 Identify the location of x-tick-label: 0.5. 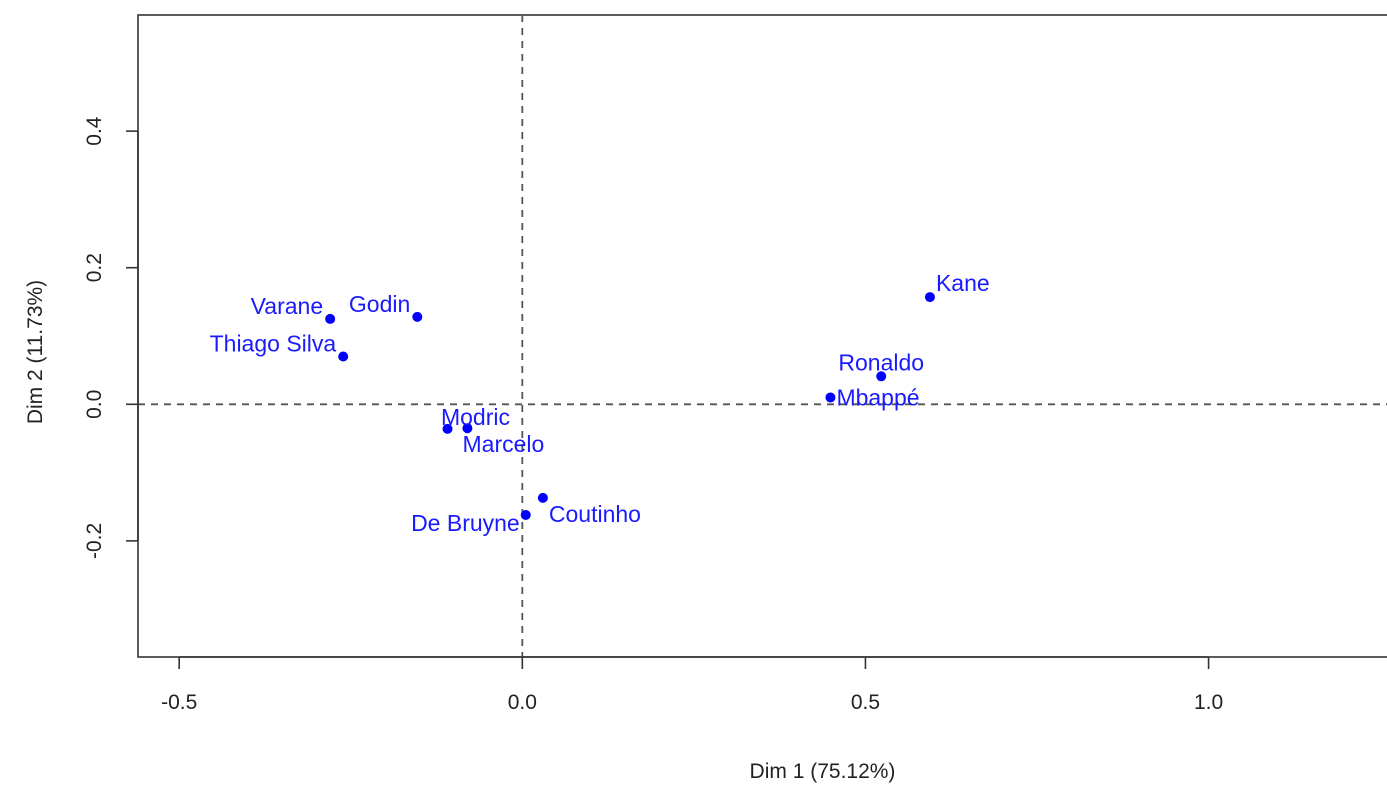
(865, 702).